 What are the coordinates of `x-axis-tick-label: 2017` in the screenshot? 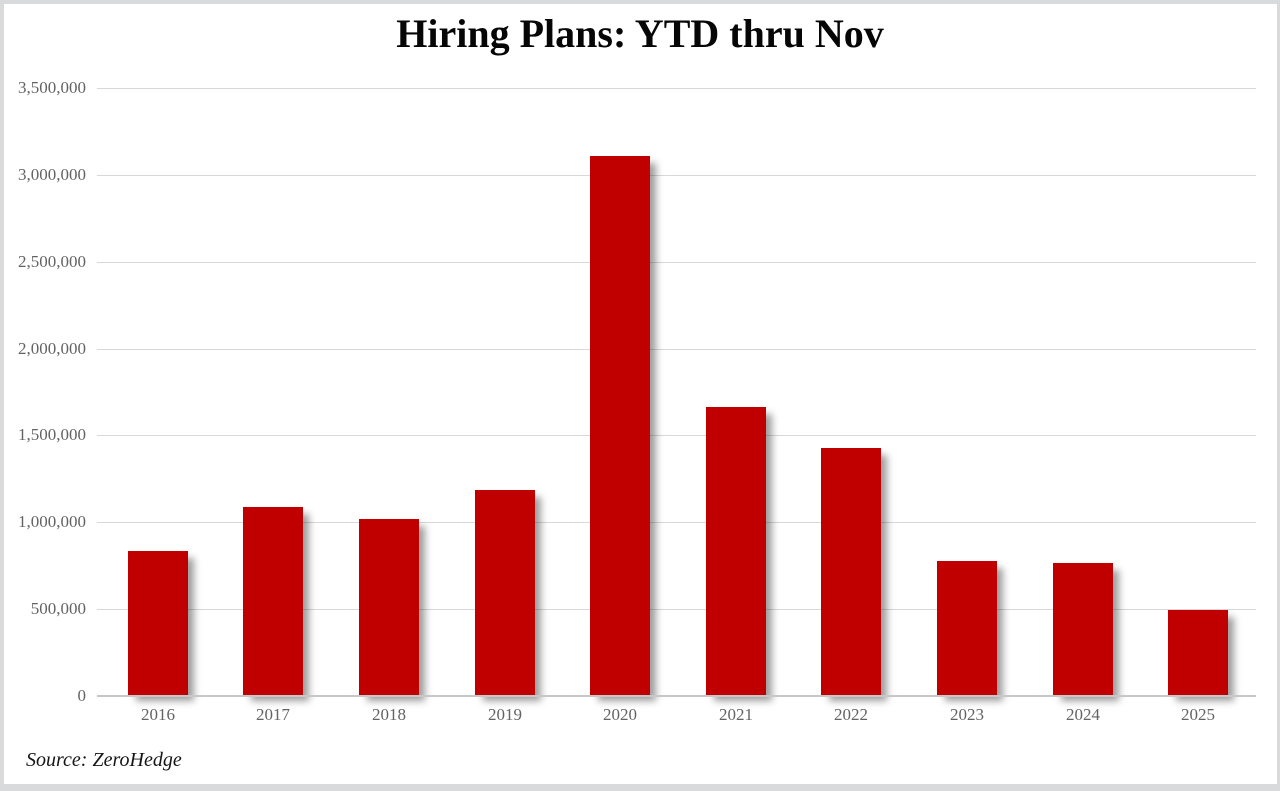 It's located at (273, 714).